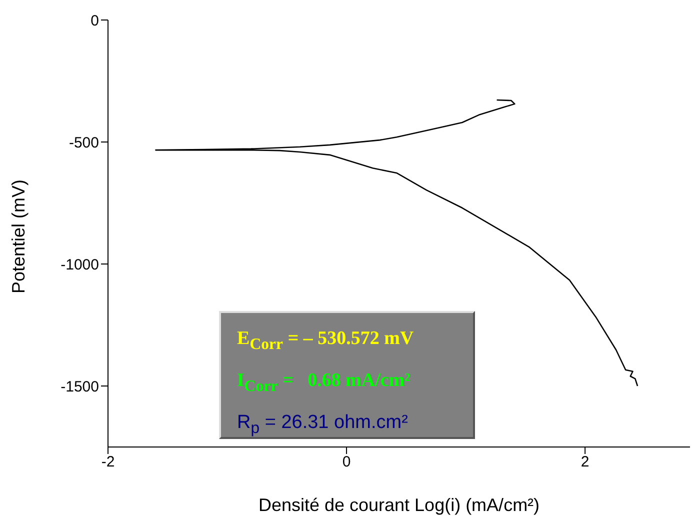  Describe the element at coordinates (18, 236) in the screenshot. I see `y-axis-title: Potentiel (mV)` at that location.